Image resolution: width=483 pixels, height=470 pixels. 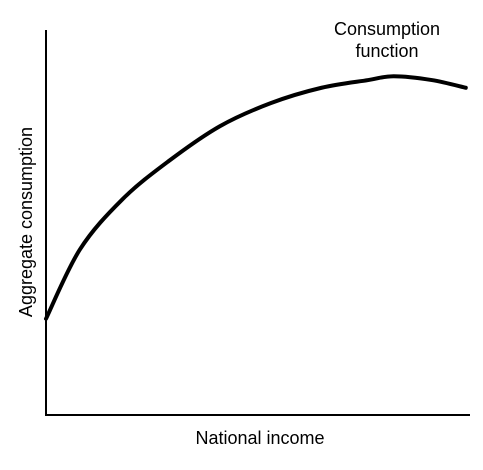 I want to click on y-axis-label: Aggregate consumption, so click(x=26, y=222).